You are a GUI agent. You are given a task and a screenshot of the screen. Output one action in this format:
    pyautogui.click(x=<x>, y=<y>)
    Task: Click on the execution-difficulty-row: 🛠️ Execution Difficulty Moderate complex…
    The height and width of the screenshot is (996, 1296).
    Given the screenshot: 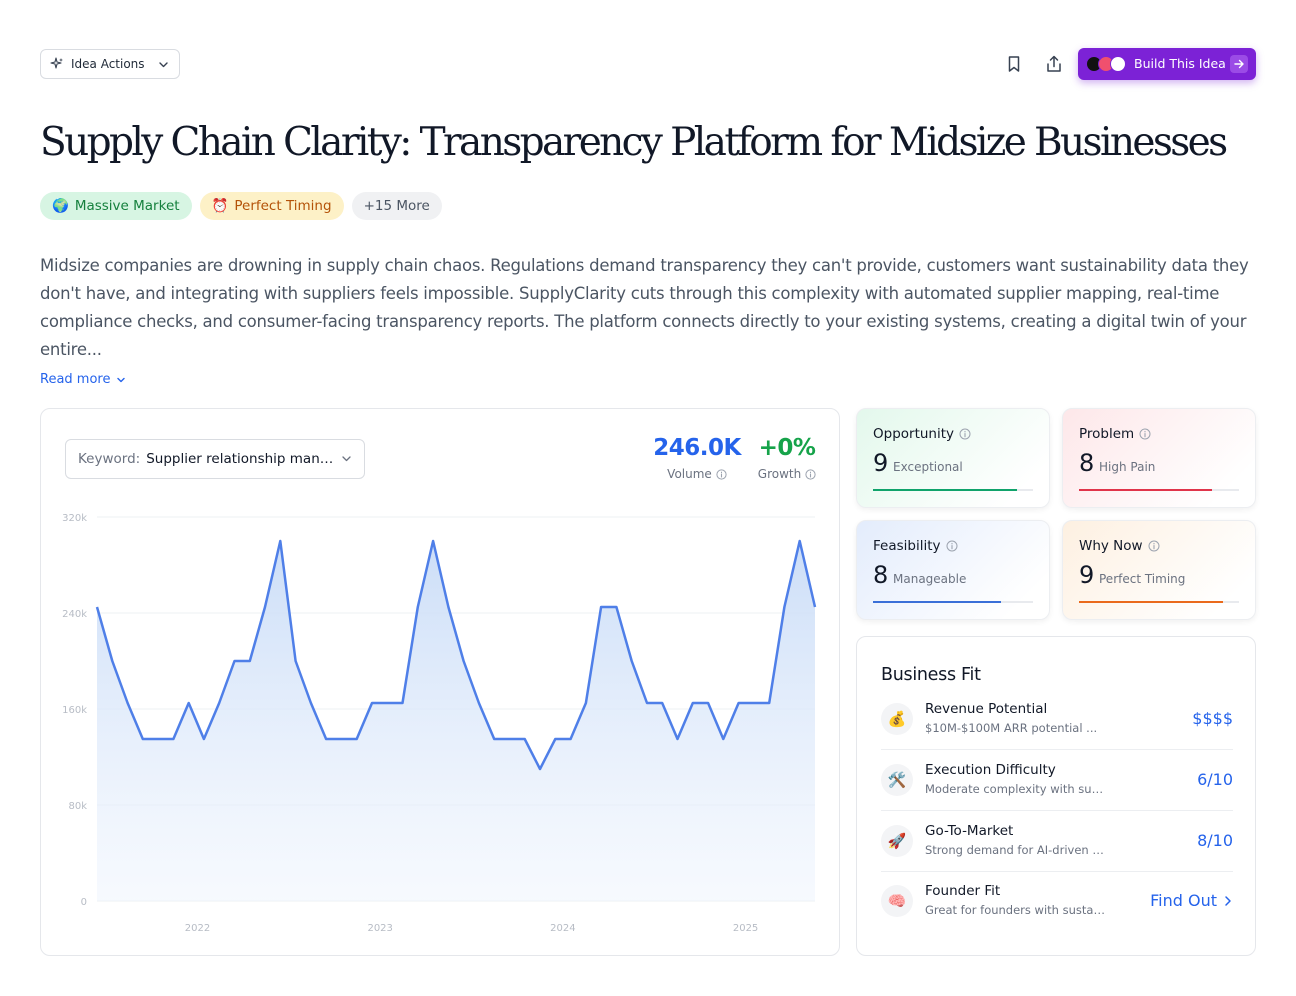 What is the action you would take?
    pyautogui.click(x=1057, y=780)
    